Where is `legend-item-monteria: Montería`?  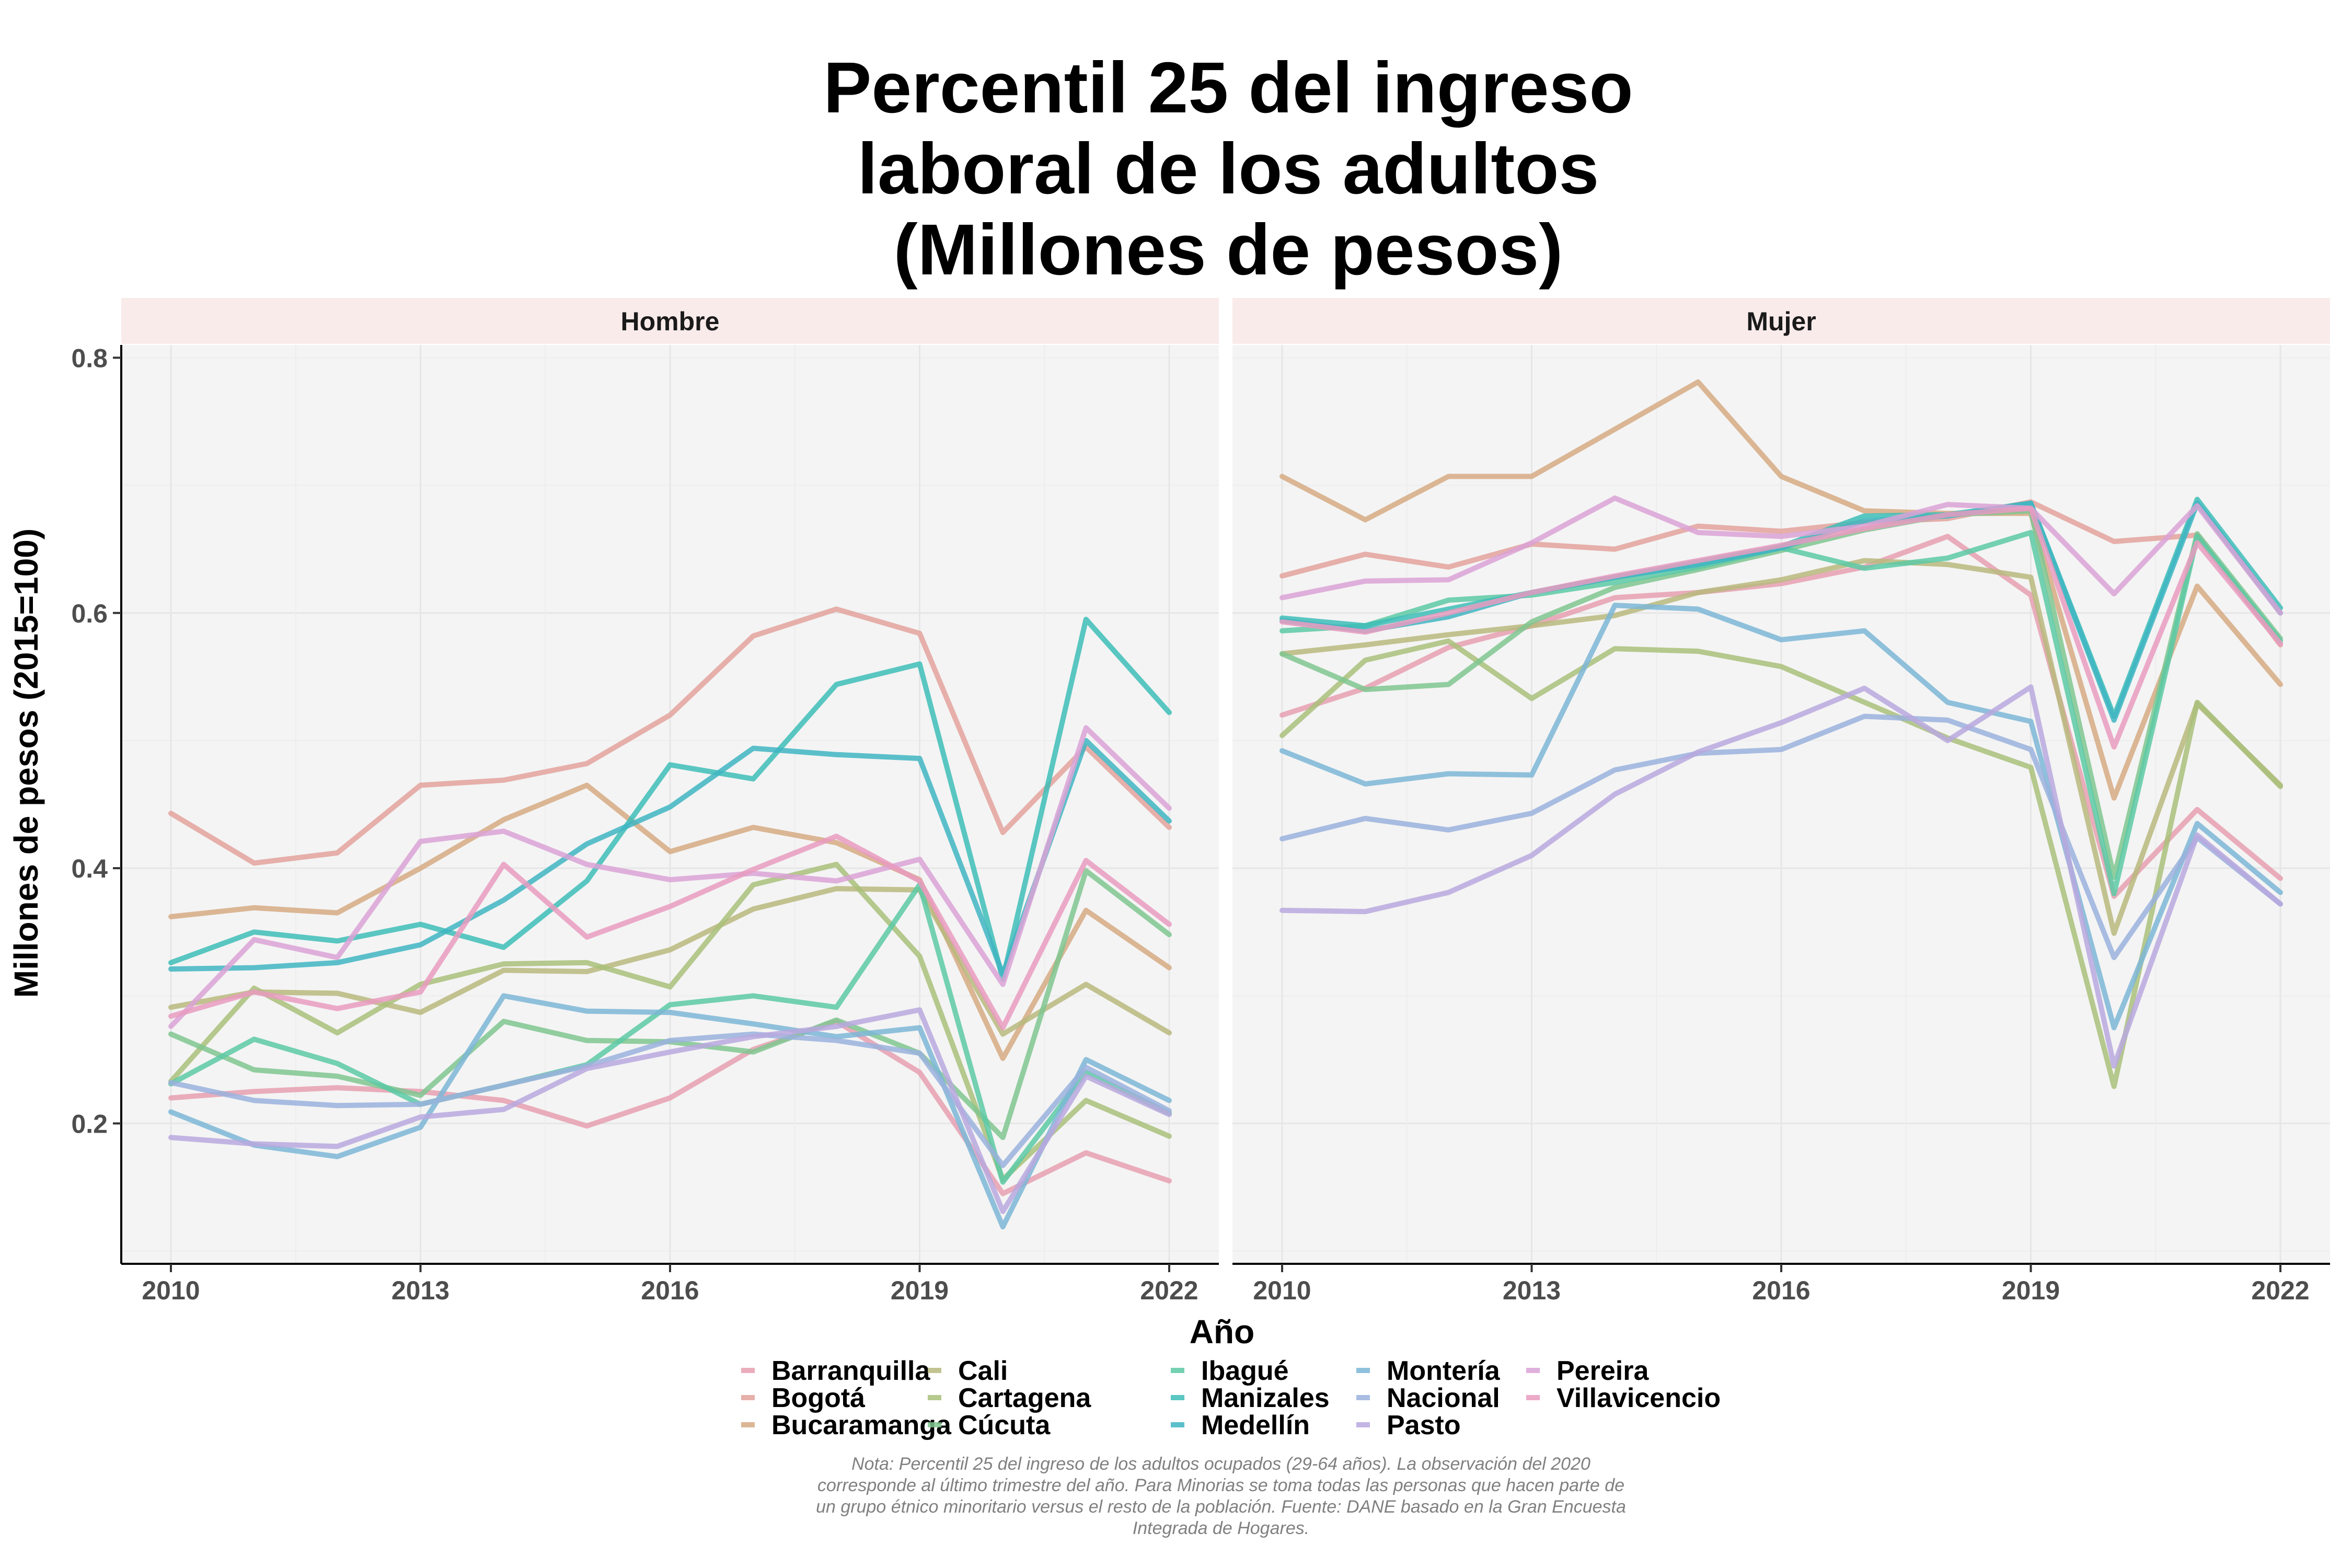 legend-item-monteria: Montería is located at coordinates (1428, 1371).